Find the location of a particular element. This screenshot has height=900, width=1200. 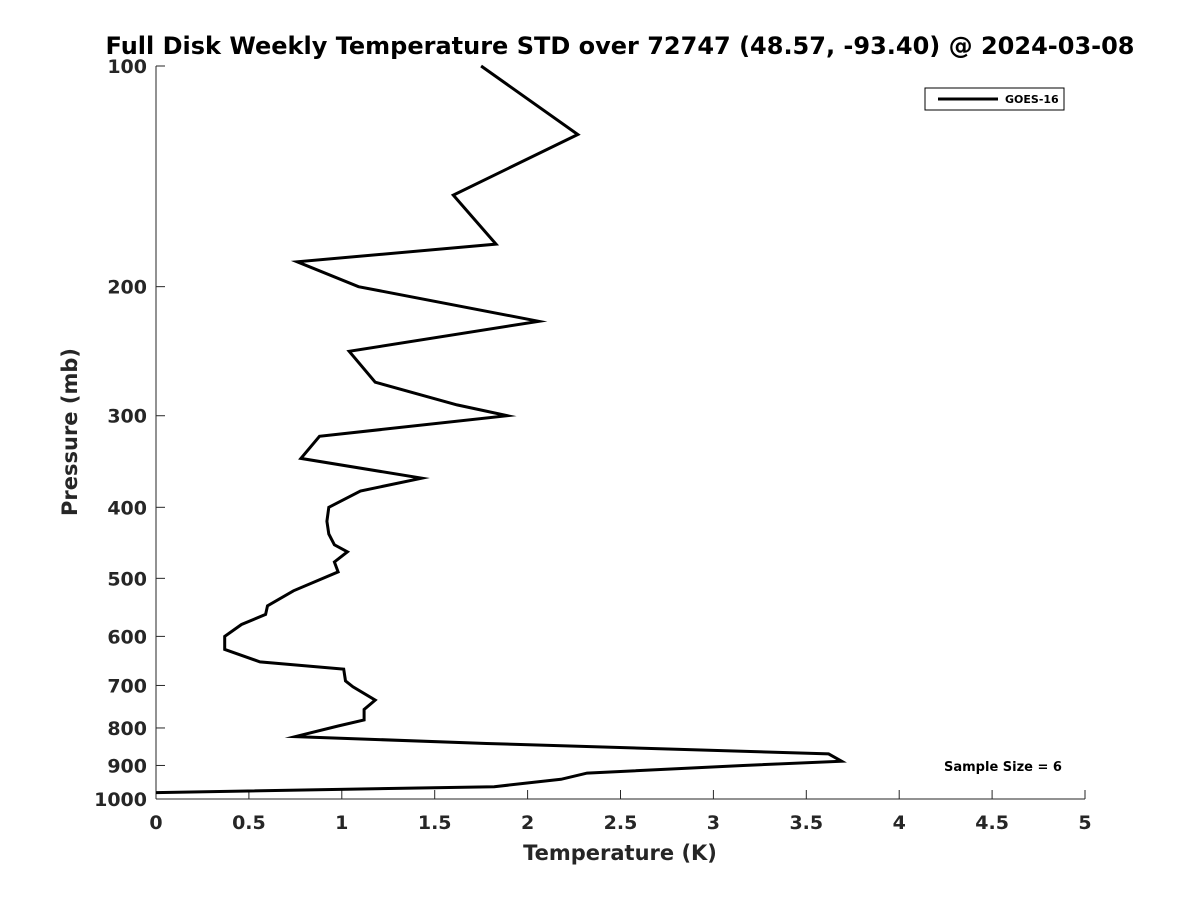

y-tick-label: 500 is located at coordinates (127, 579).